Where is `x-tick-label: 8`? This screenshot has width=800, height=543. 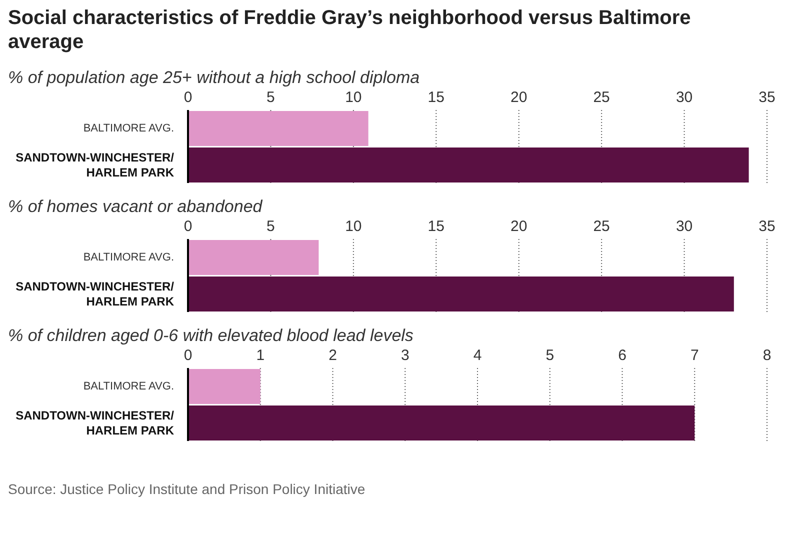 x-tick-label: 8 is located at coordinates (767, 355).